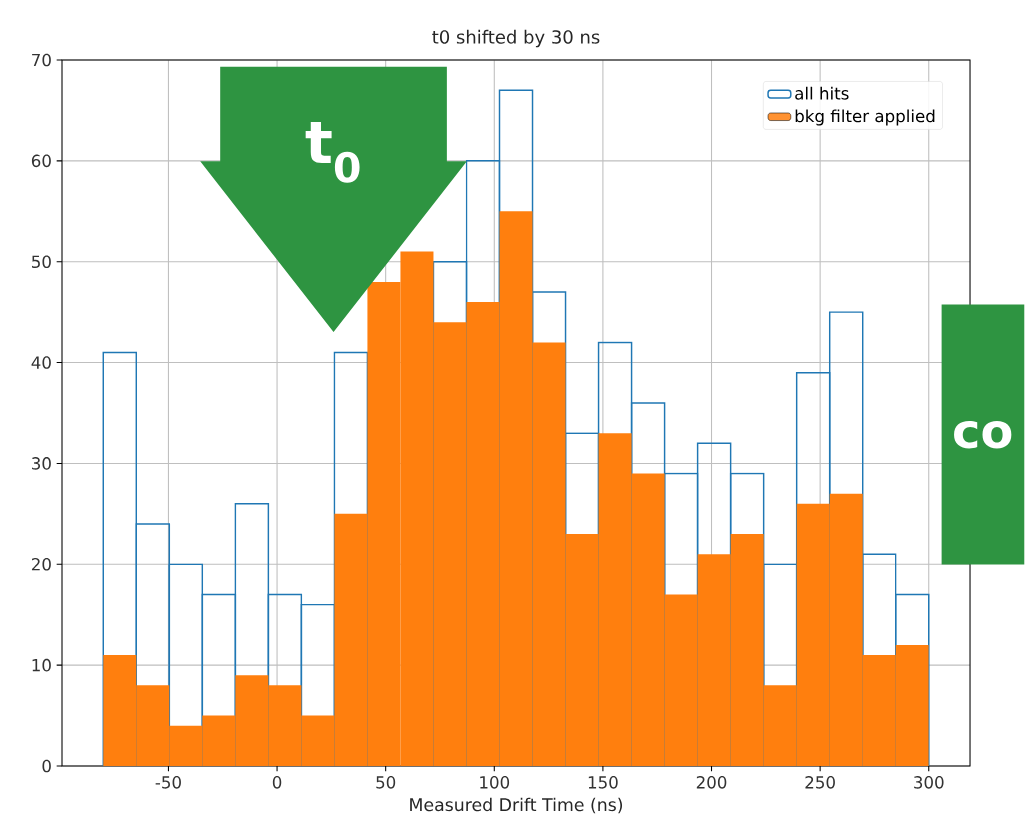 The width and height of the screenshot is (1030, 834). I want to click on y-tick-label: 30, so click(41, 463).